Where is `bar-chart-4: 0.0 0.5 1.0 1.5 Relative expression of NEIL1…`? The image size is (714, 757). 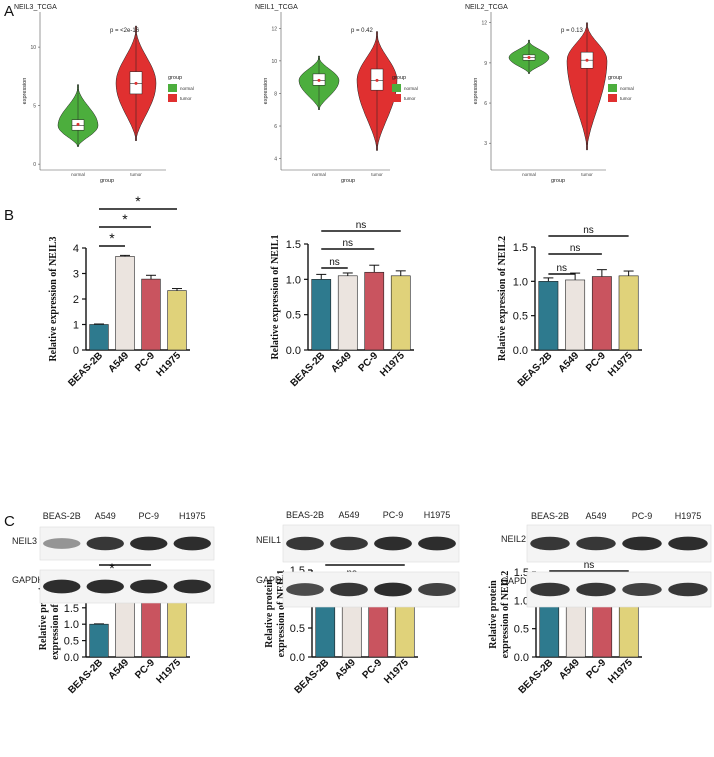 bar-chart-4: 0.0 0.5 1.0 1.5 Relative expression of NEIL1… is located at coordinates (342, 304).